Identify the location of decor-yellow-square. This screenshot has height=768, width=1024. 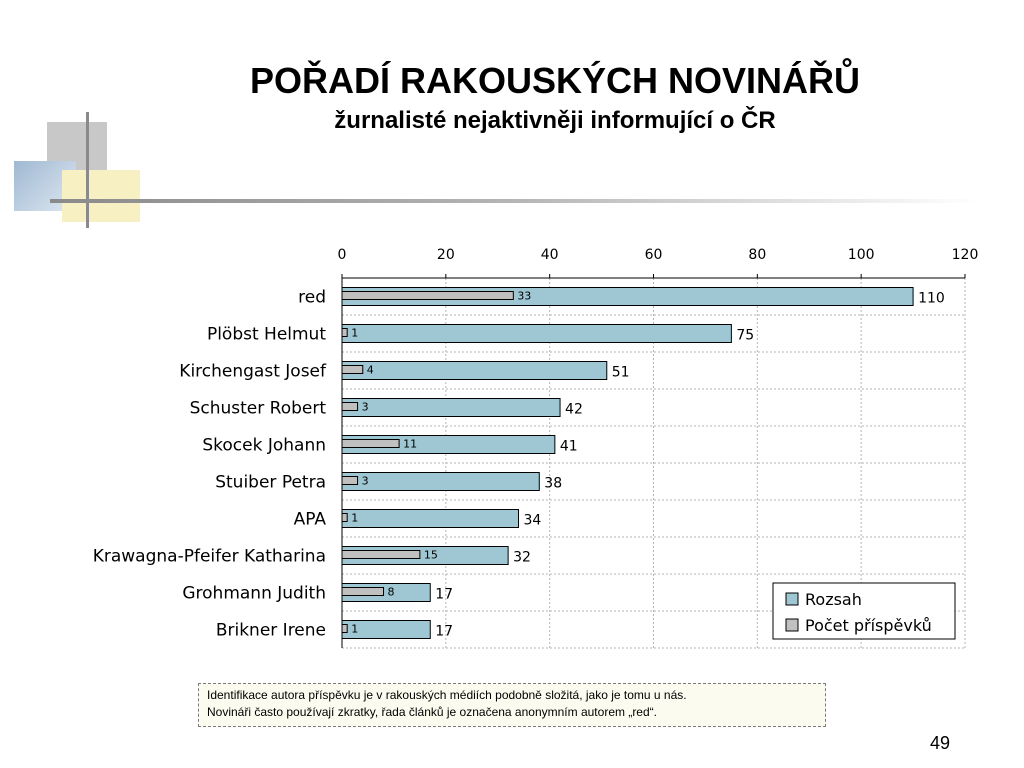
(101, 196).